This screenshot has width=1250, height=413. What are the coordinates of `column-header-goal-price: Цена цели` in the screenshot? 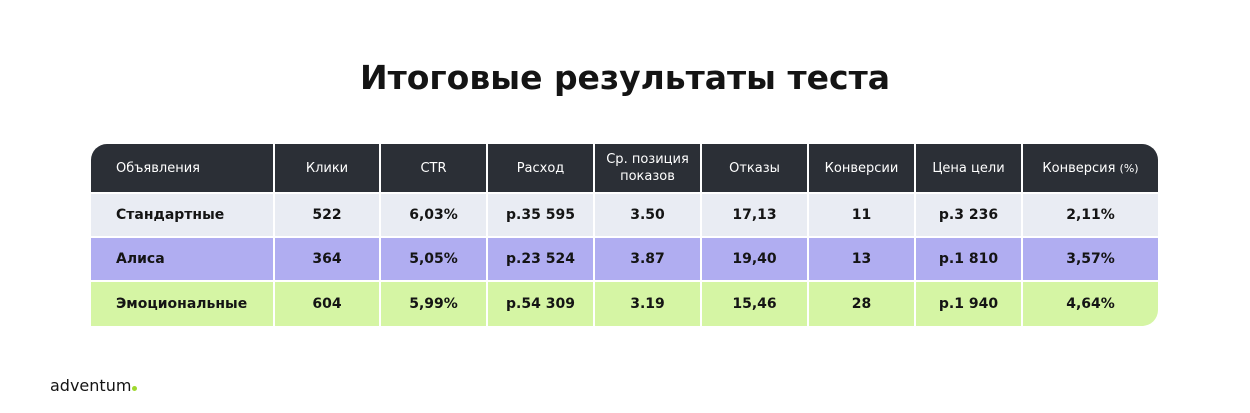 It's located at (969, 169).